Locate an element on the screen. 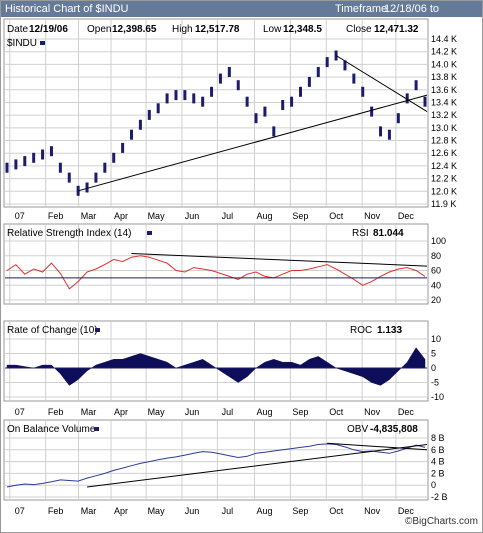  roc-series-area is located at coordinates (216, 366).